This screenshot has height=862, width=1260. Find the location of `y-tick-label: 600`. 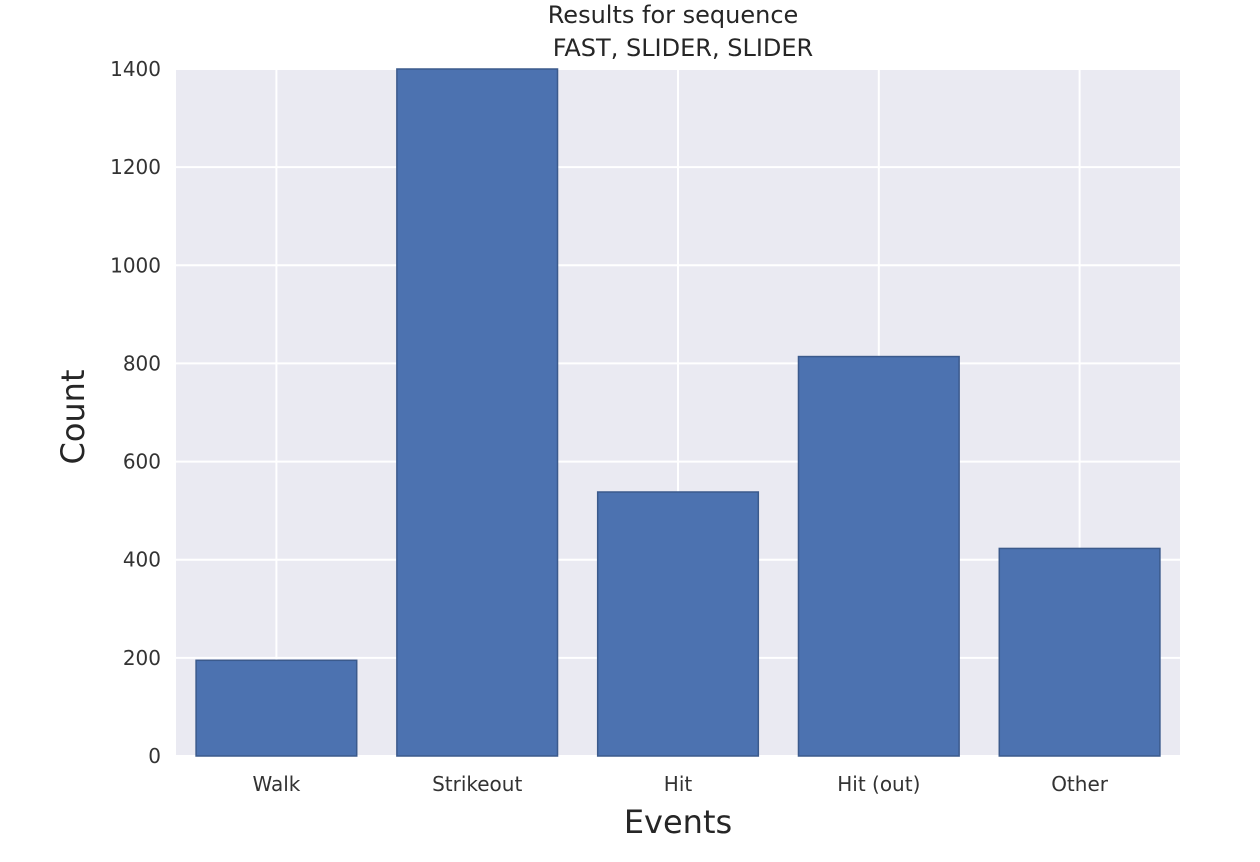

y-tick-label: 600 is located at coordinates (142, 462).